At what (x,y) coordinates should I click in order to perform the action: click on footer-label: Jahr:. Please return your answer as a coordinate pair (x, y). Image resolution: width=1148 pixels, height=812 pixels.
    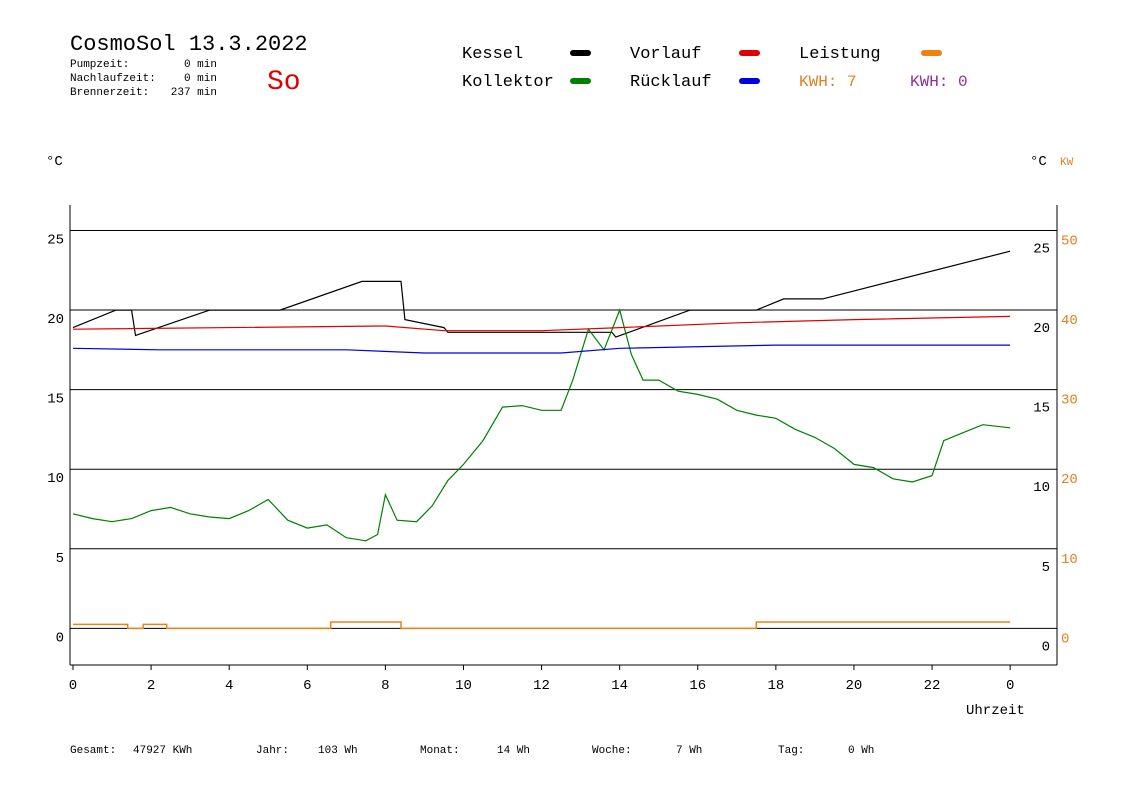
    Looking at the image, I should click on (272, 751).